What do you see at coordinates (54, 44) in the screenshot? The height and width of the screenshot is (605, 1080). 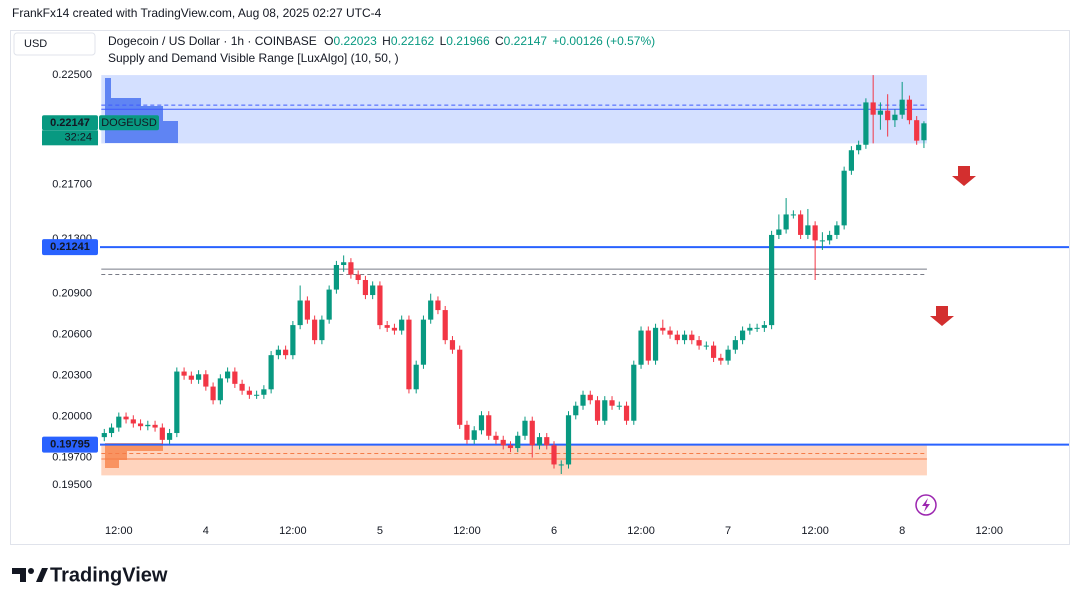 I see `currency-box` at bounding box center [54, 44].